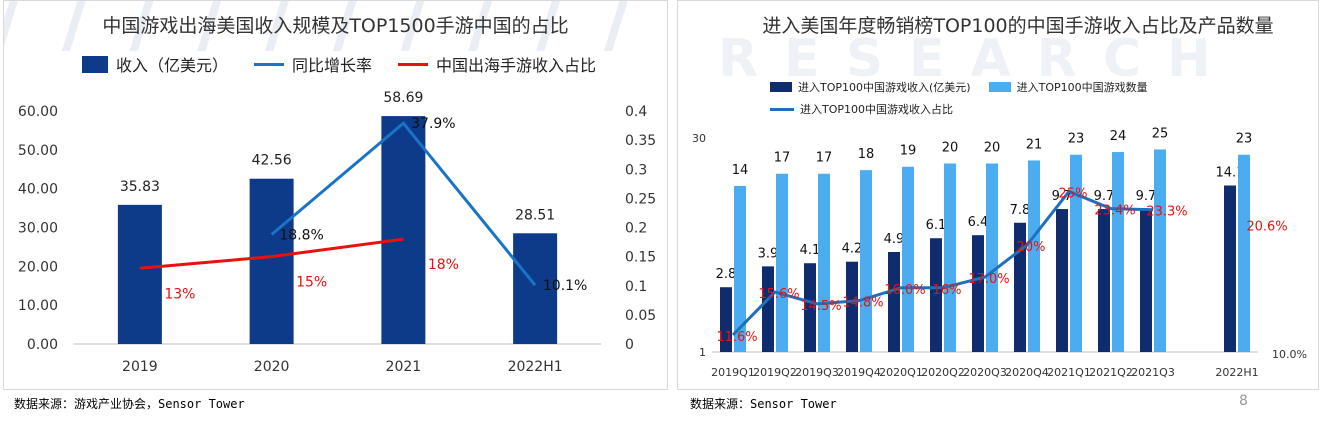 Image resolution: width=1322 pixels, height=429 pixels. What do you see at coordinates (992, 148) in the screenshot?
I see `top100-count-label: 20` at bounding box center [992, 148].